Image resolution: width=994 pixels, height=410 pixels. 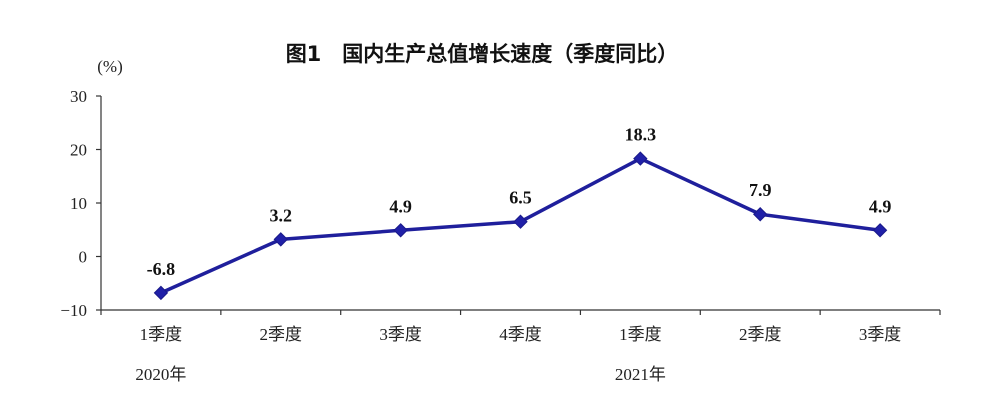 What do you see at coordinates (281, 215) in the screenshot?
I see `data-label: 3.2` at bounding box center [281, 215].